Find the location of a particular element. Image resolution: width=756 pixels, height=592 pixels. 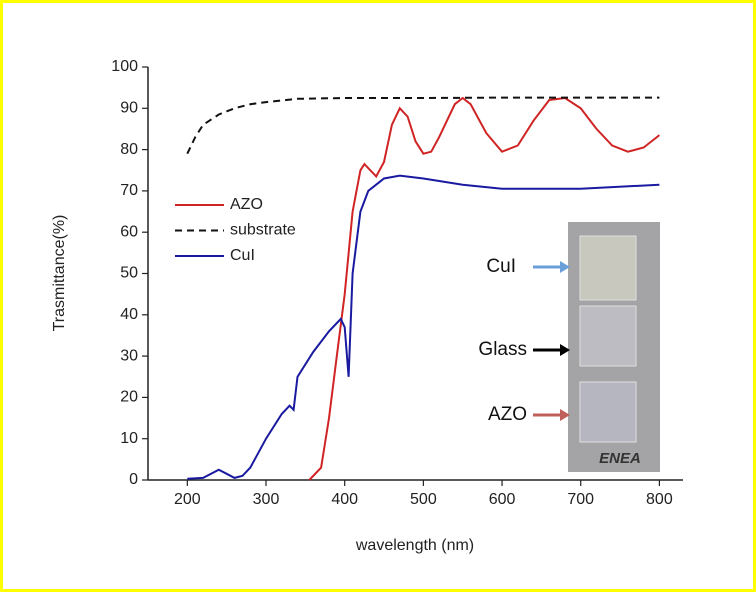

y-tick-label: 50 is located at coordinates (129, 273).